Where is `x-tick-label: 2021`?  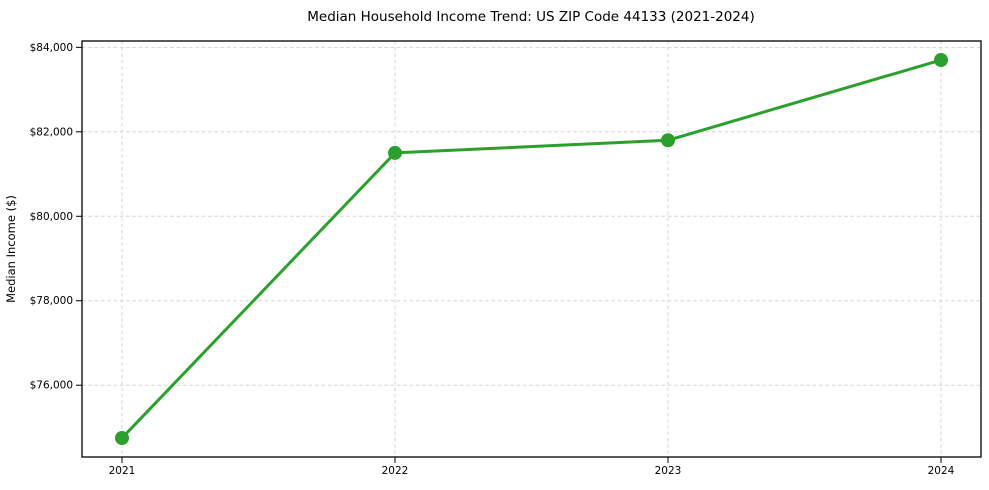 x-tick-label: 2021 is located at coordinates (122, 471).